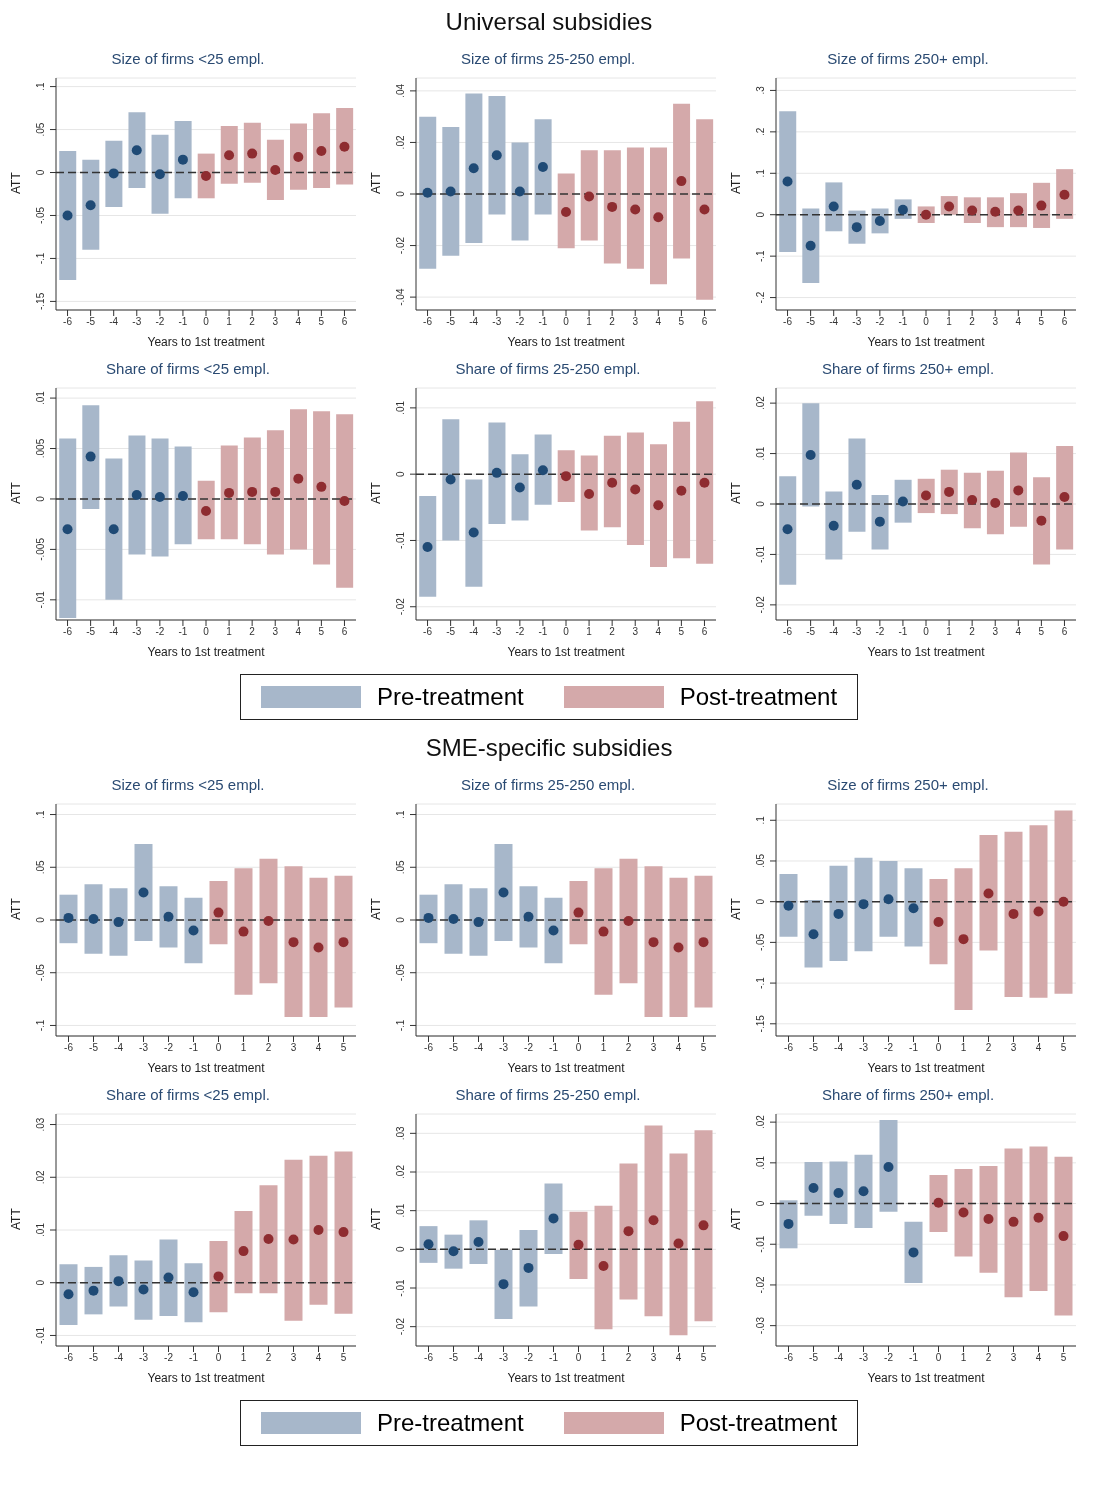 This screenshot has width=1098, height=1492. What do you see at coordinates (40, 867) in the screenshot?
I see `y-tick-label: .05` at bounding box center [40, 867].